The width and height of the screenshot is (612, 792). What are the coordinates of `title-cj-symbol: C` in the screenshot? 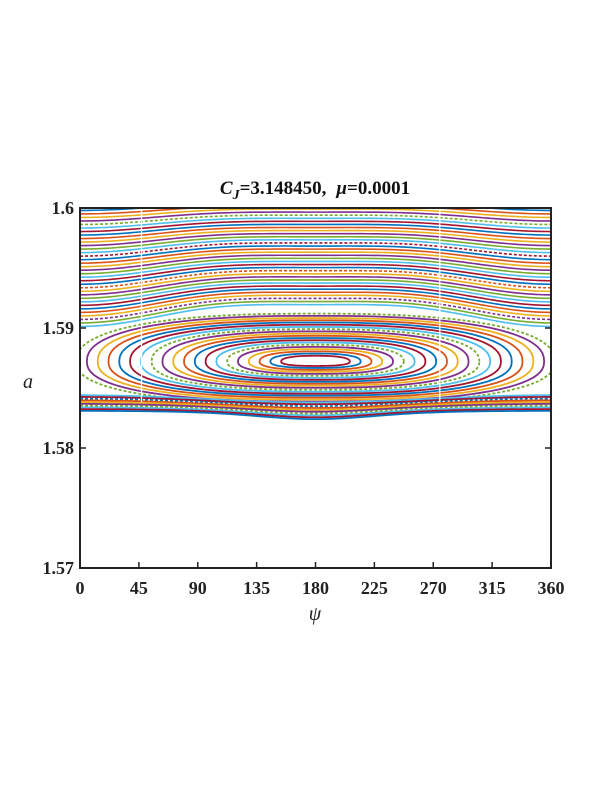 It's located at (226, 188).